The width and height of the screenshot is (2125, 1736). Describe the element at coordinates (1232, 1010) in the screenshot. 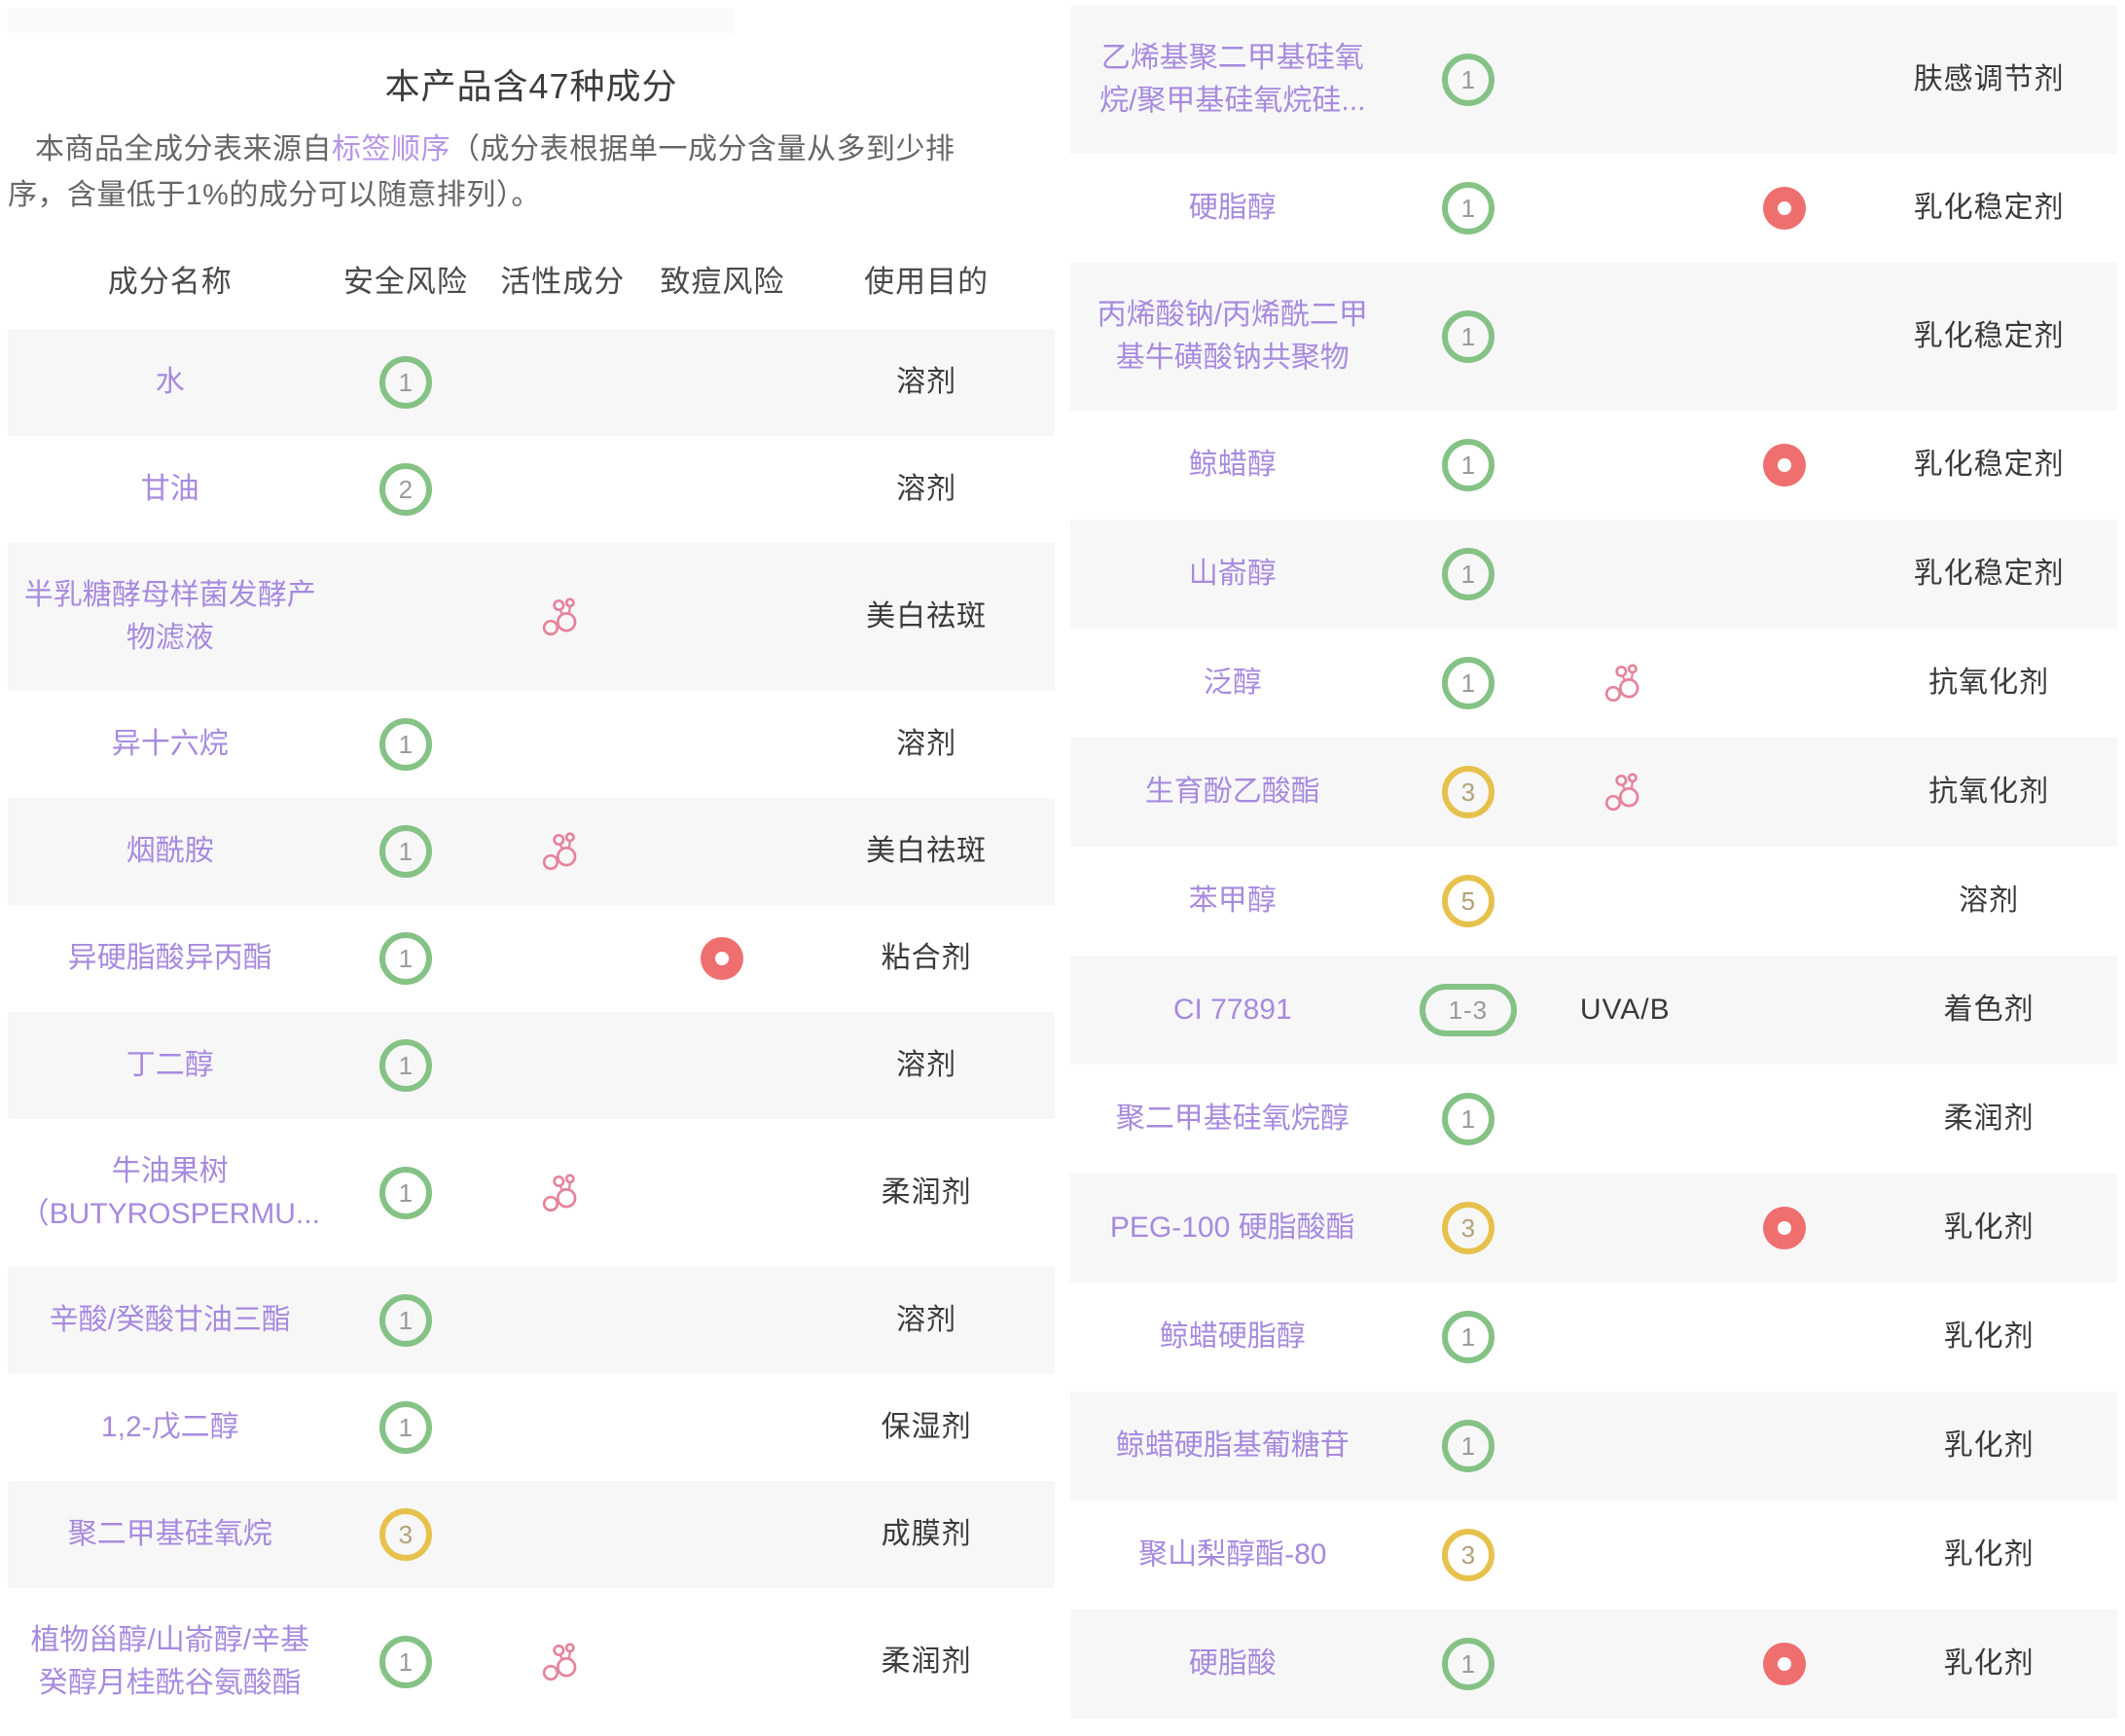

I see `ingredient-name-link: CI 77891` at that location.